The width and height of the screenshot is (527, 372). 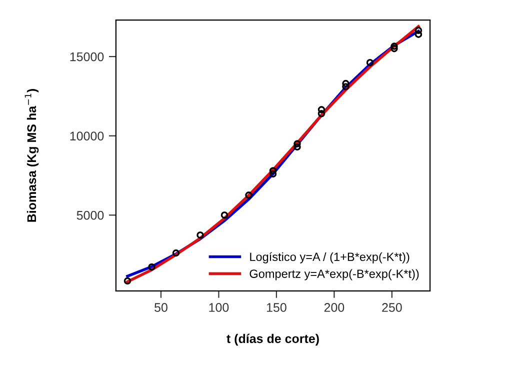 What do you see at coordinates (272, 340) in the screenshot?
I see `x-axis-title: t (días de corte)` at bounding box center [272, 340].